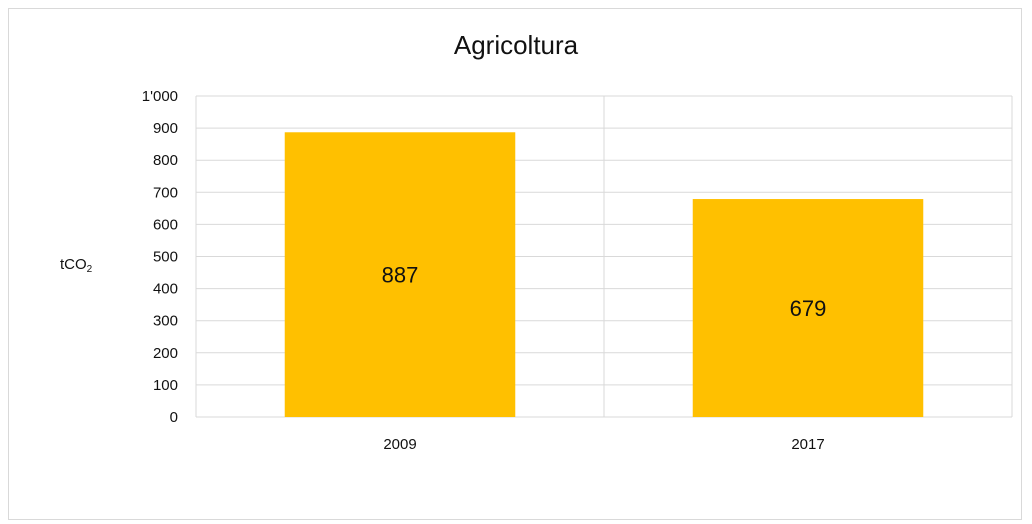 This screenshot has height=524, width=1032. Describe the element at coordinates (516, 45) in the screenshot. I see `chart-title: Agricoltura` at that location.